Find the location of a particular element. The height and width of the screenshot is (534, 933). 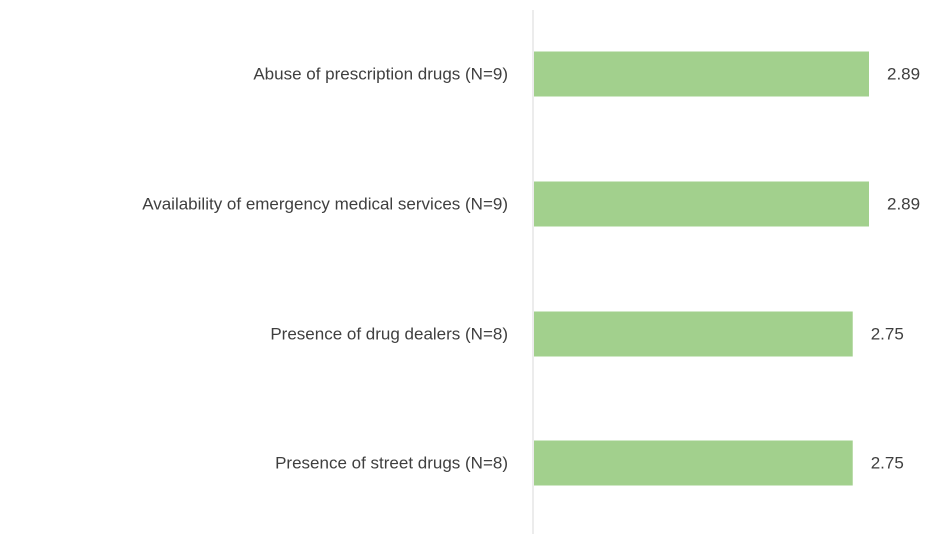

category-label: Abuse of prescription drugs (N=9) is located at coordinates (380, 74).